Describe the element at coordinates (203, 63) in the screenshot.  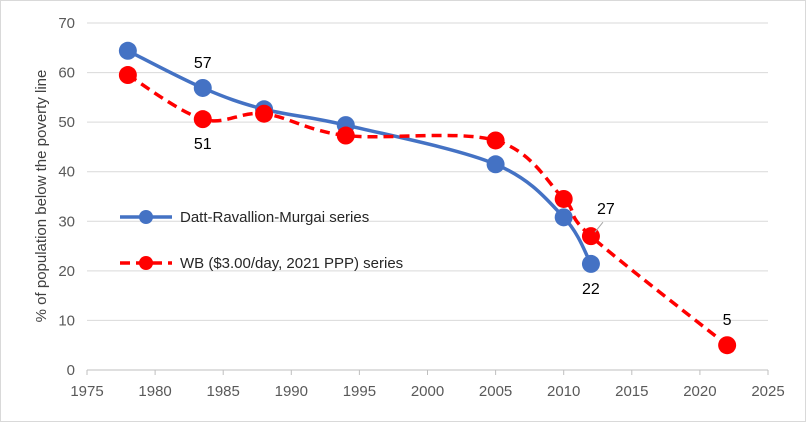
I see `data-label: 57` at that location.